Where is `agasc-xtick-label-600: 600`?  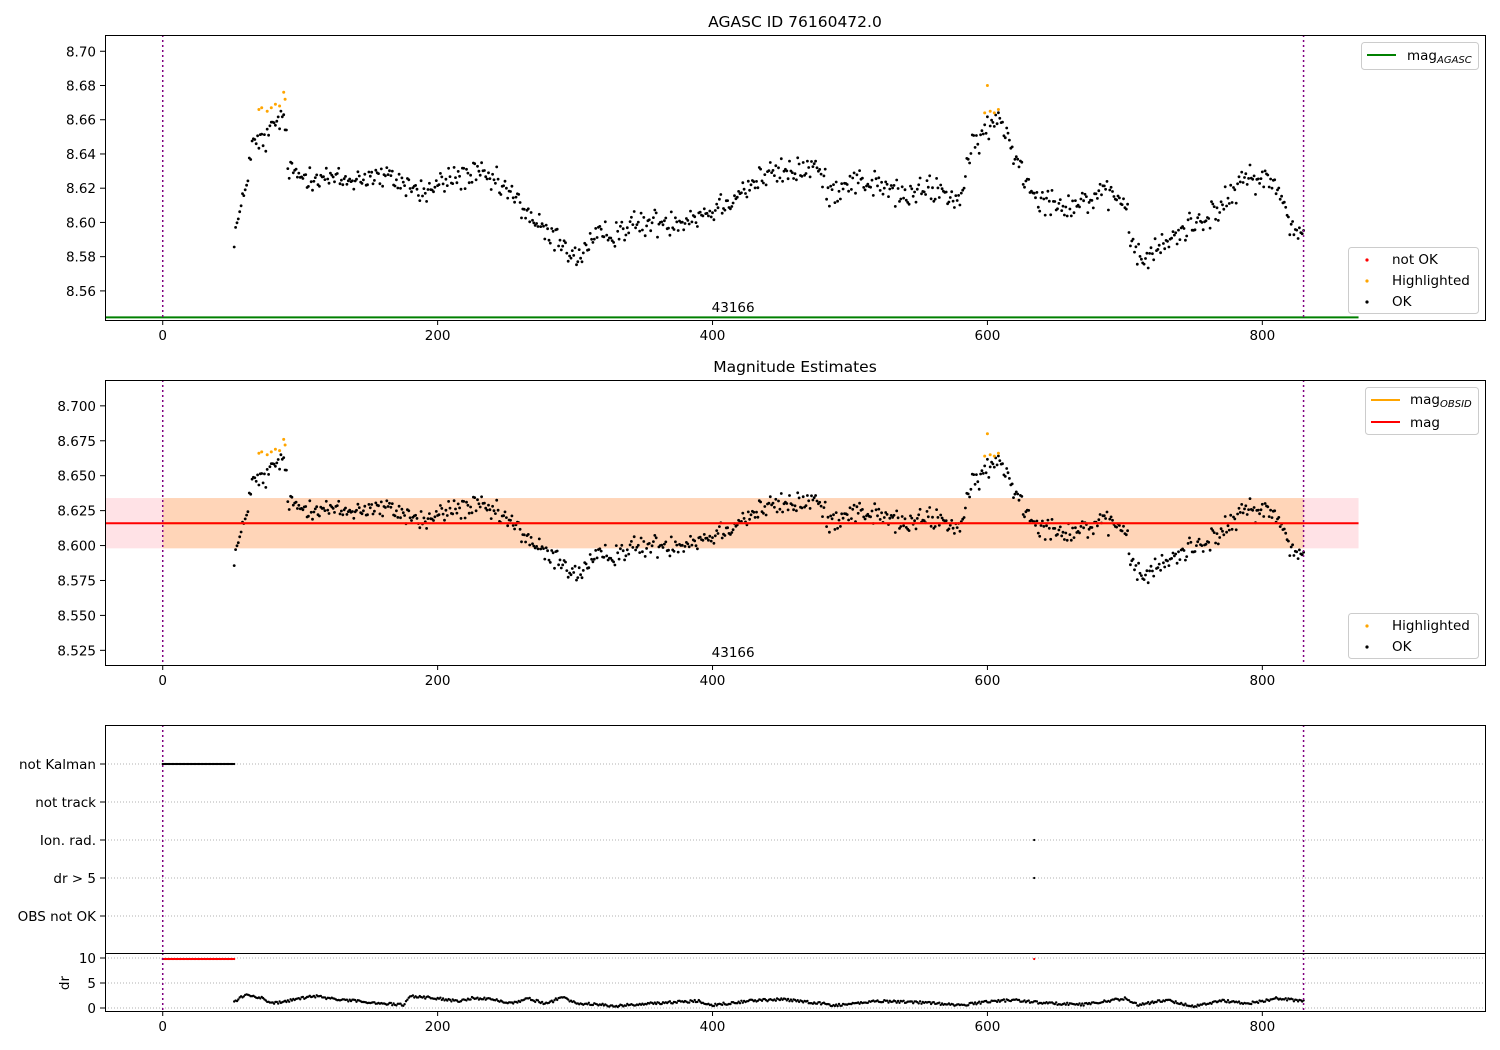 agasc-xtick-label-600: 600 is located at coordinates (988, 336).